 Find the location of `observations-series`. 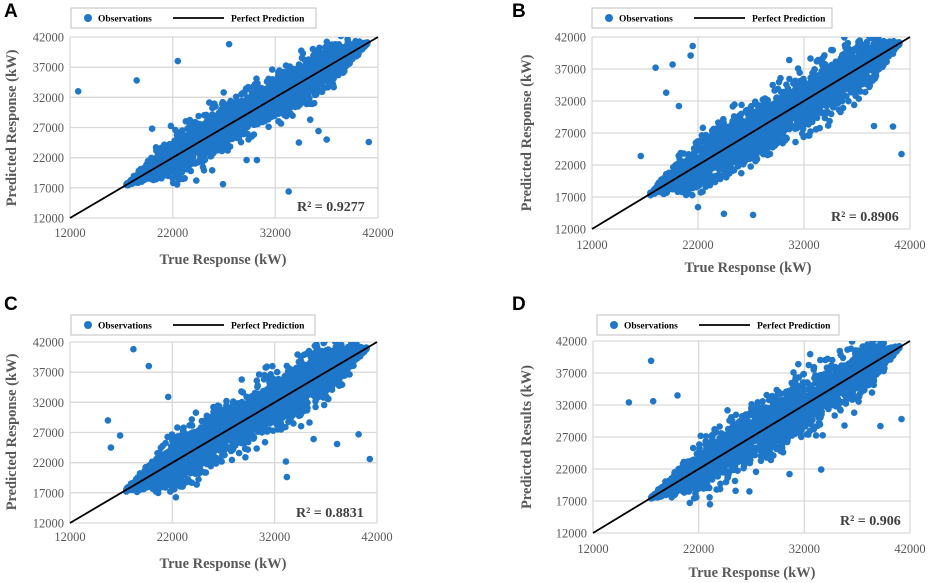

observations-series is located at coordinates (771, 128).